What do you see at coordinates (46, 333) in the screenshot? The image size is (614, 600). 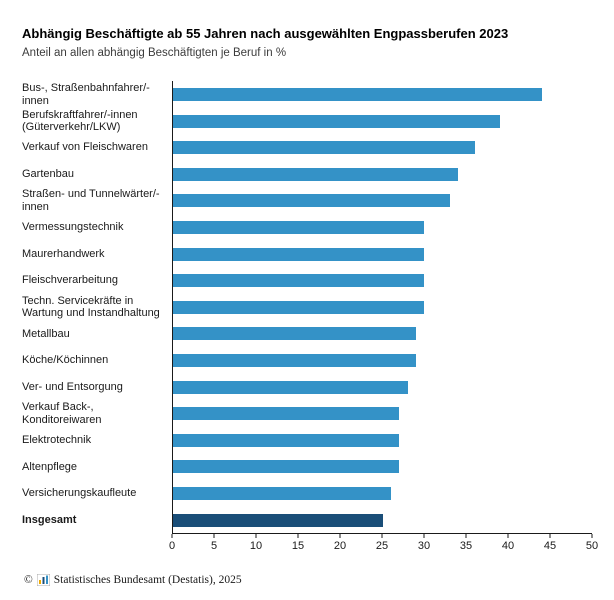 I see `category-label: Metallbau` at bounding box center [46, 333].